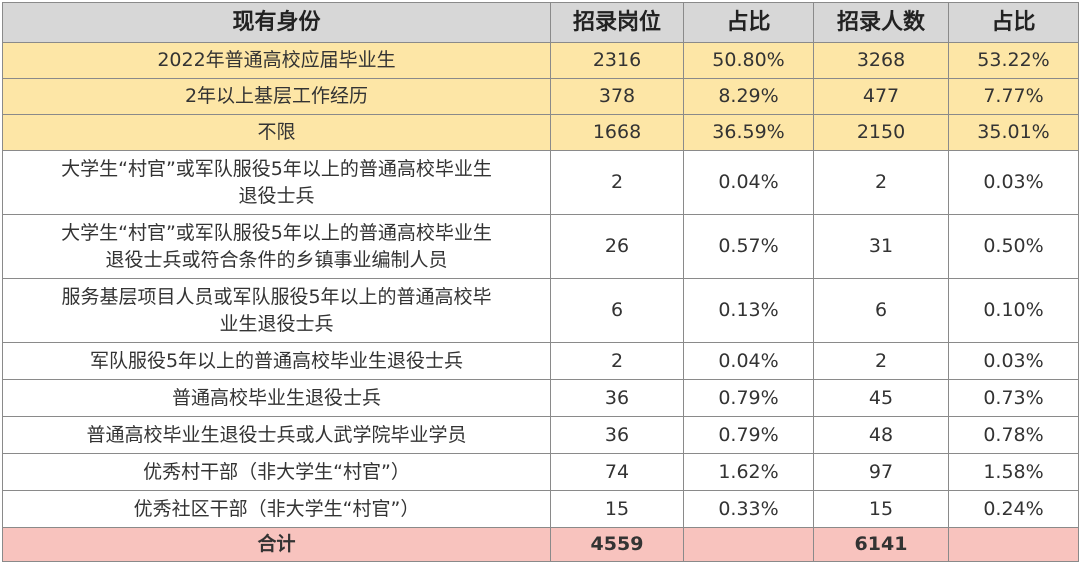 Image resolution: width=1080 pixels, height=584 pixels. Describe the element at coordinates (1013, 472) in the screenshot. I see `row-people-pct: 1.58%` at that location.